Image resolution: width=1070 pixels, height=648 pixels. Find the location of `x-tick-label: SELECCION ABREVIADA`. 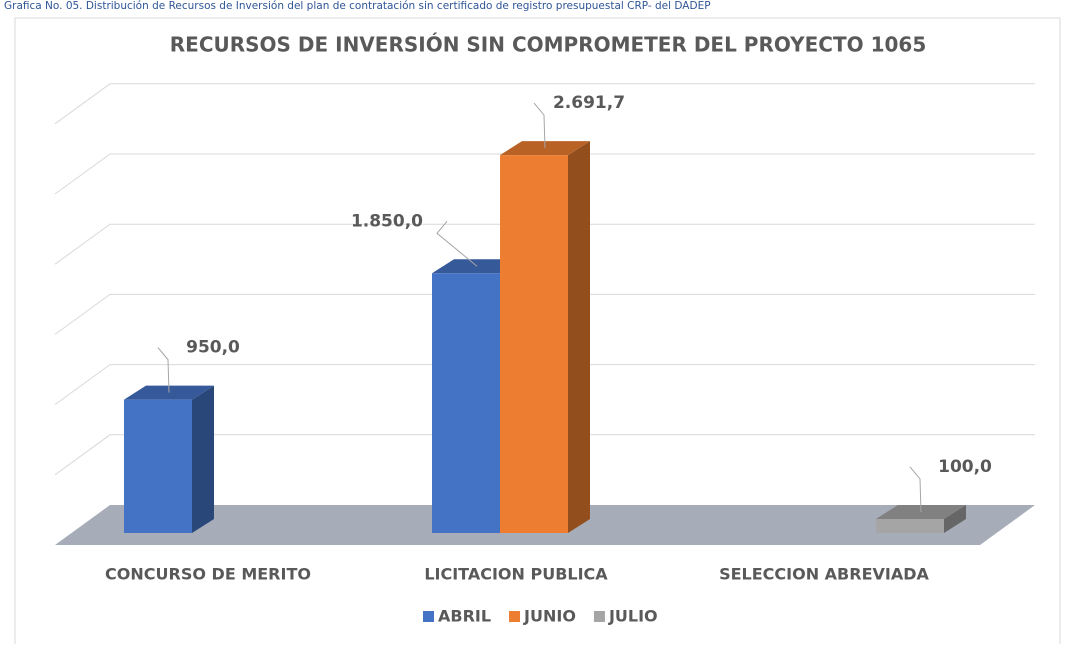

x-tick-label: SELECCION ABREVIADA is located at coordinates (824, 574).